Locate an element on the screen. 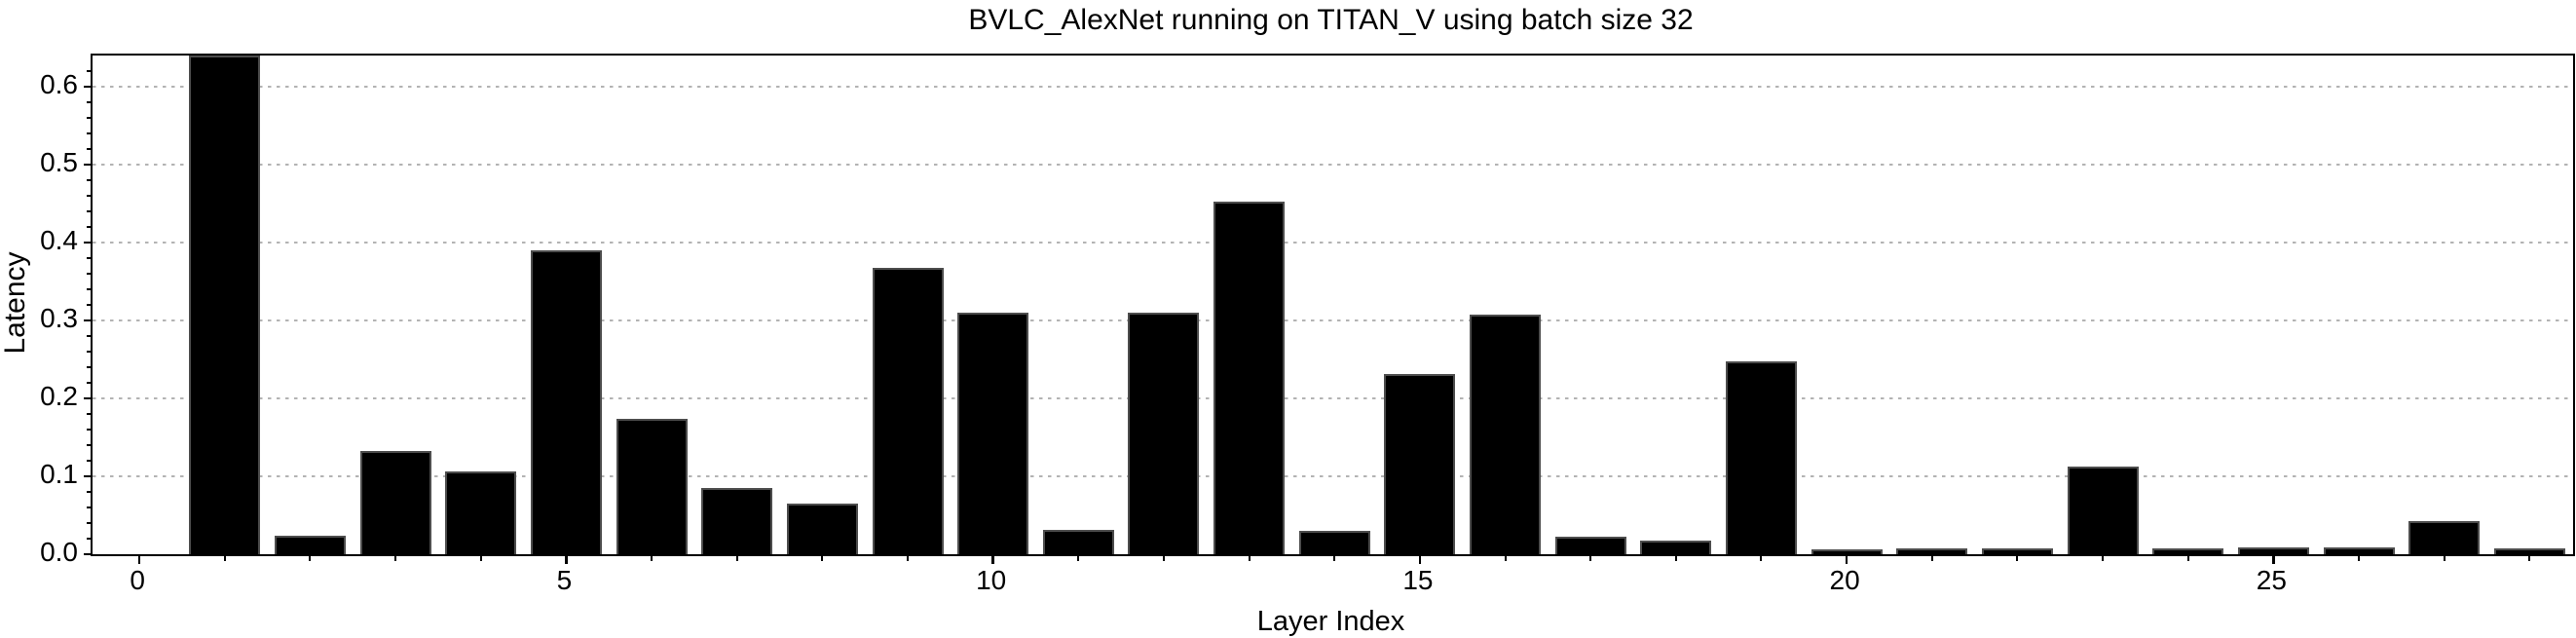  y-tick-label: 0.3 is located at coordinates (59, 318).